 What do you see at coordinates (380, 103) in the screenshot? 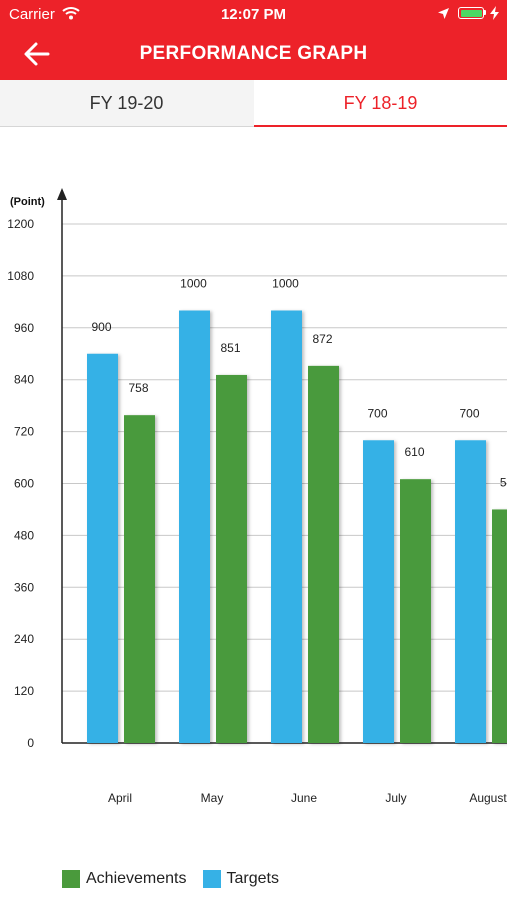
I see `tab-fy-18-19: FY 18-19` at bounding box center [380, 103].